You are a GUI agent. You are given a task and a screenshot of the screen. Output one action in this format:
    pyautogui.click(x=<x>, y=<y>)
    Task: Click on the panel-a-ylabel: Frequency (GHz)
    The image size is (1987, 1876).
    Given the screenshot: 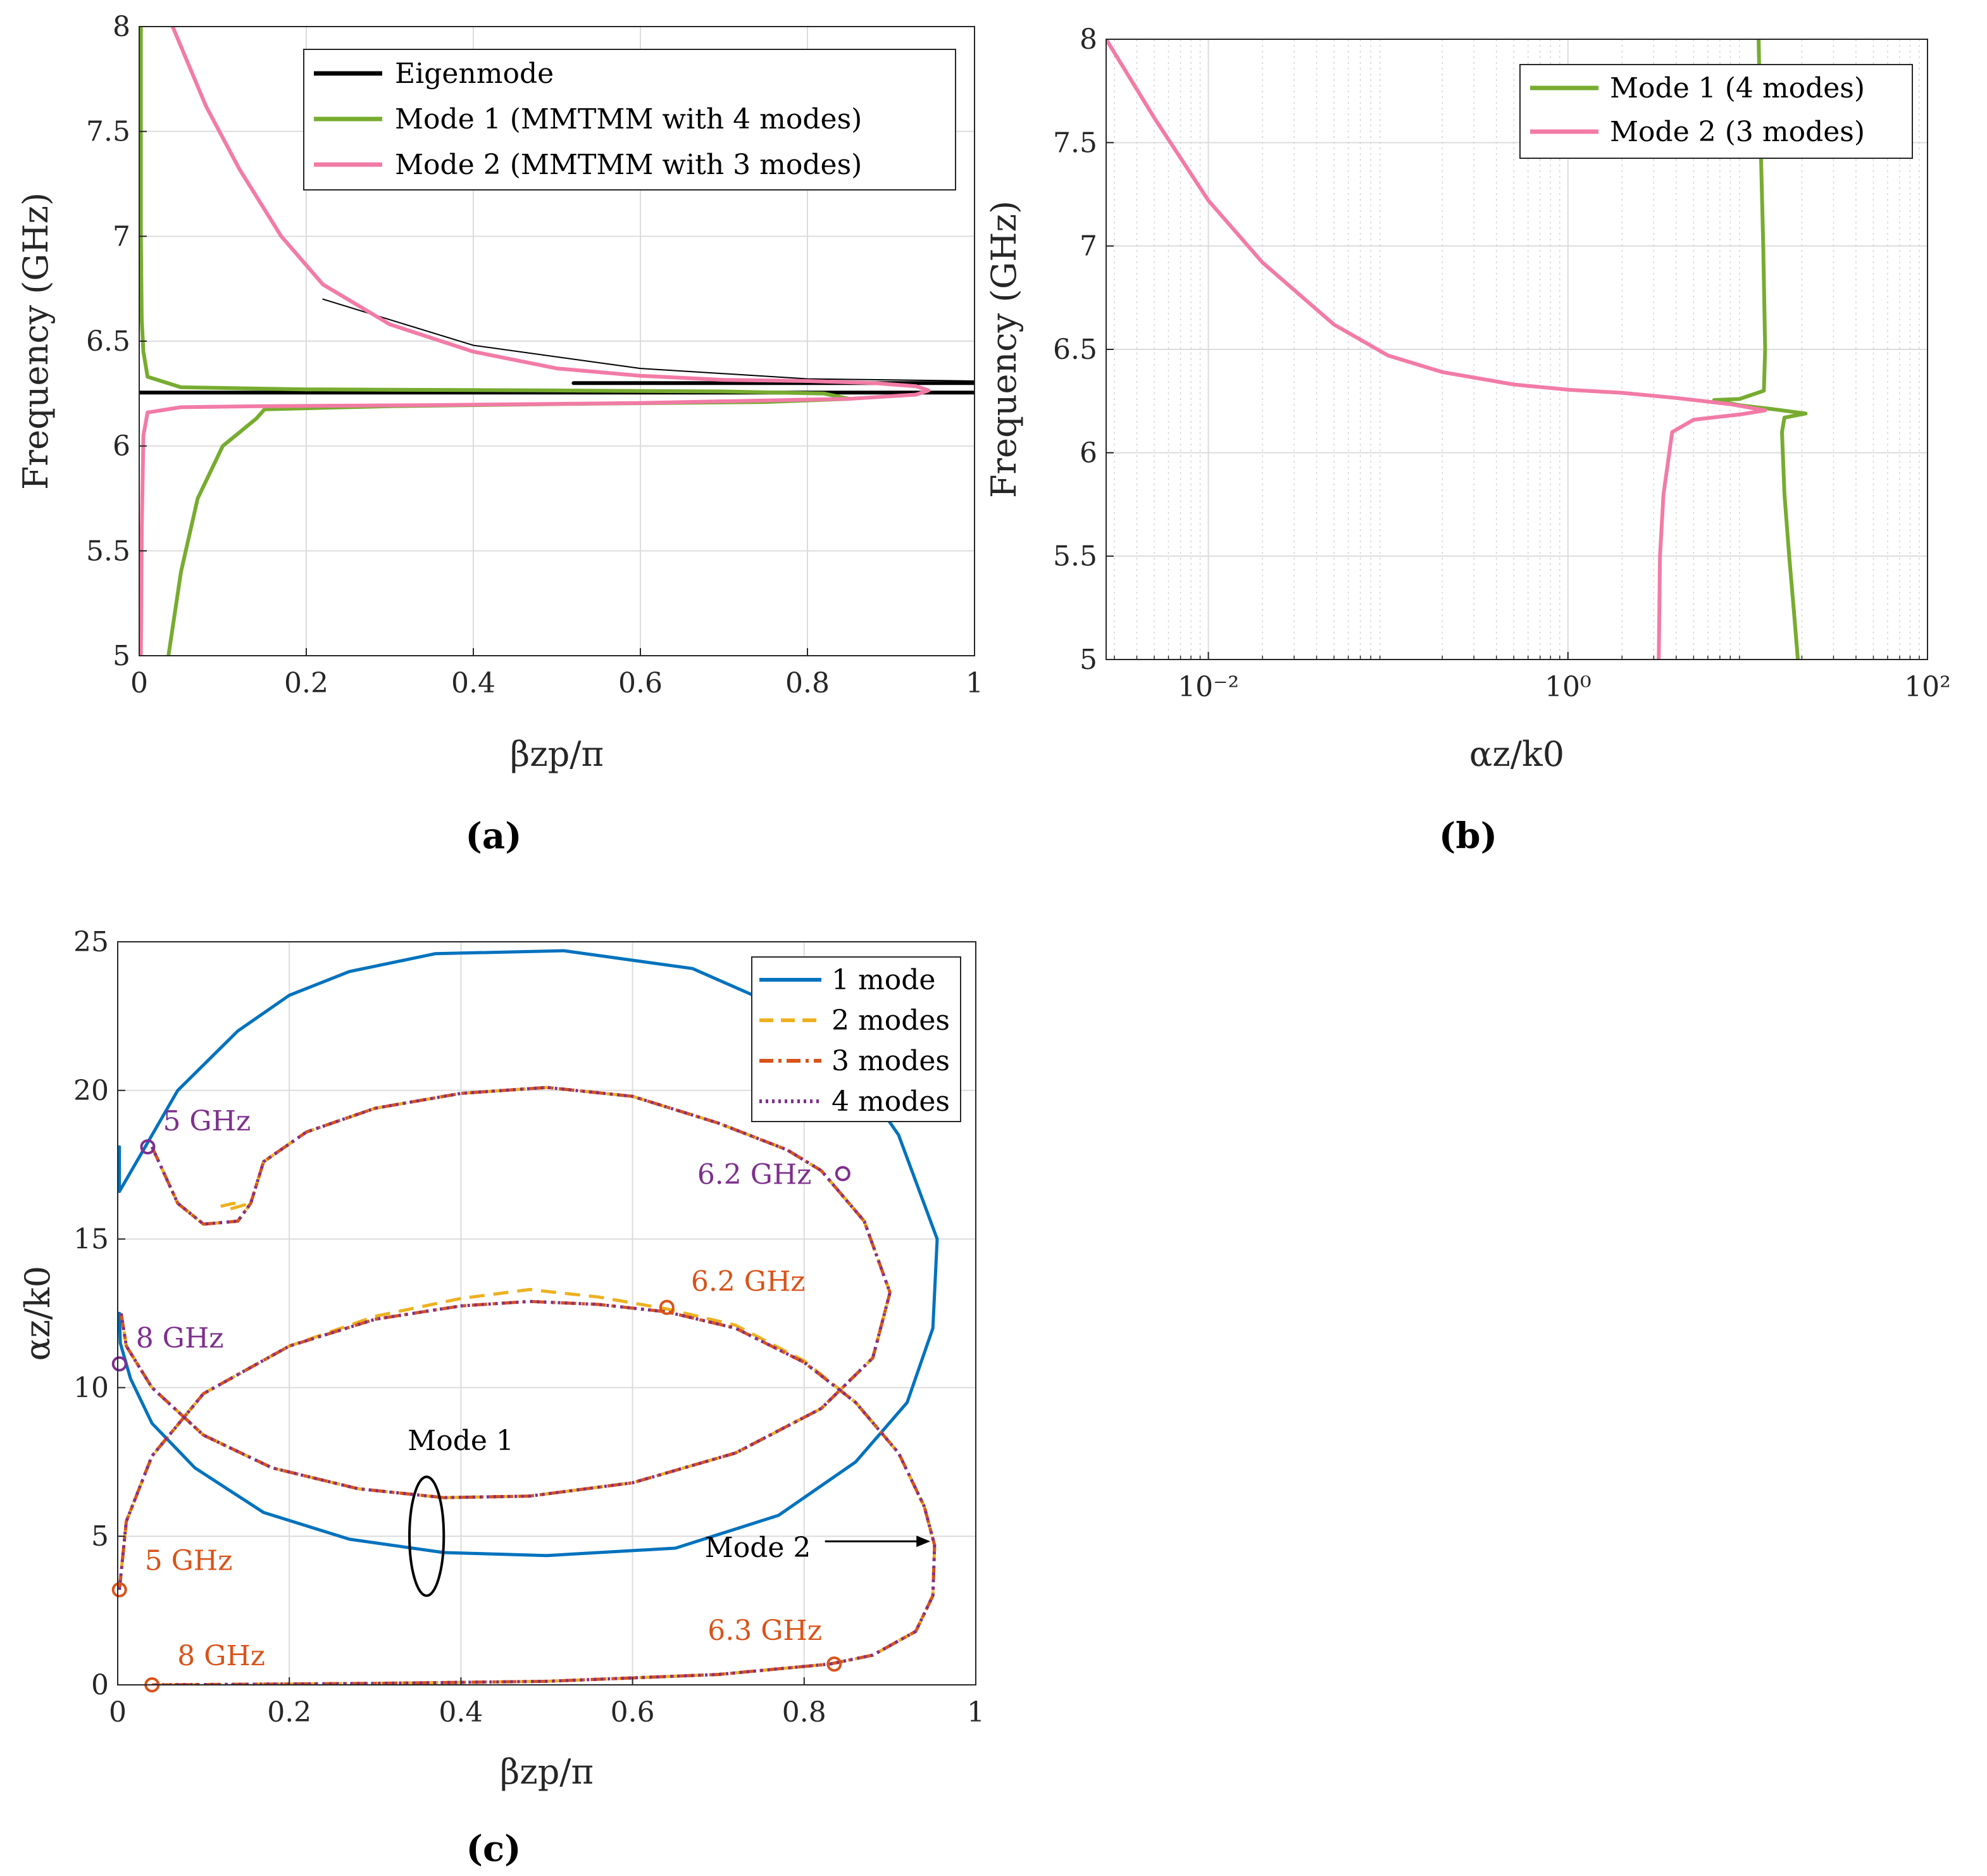 What is the action you would take?
    pyautogui.click(x=36, y=341)
    